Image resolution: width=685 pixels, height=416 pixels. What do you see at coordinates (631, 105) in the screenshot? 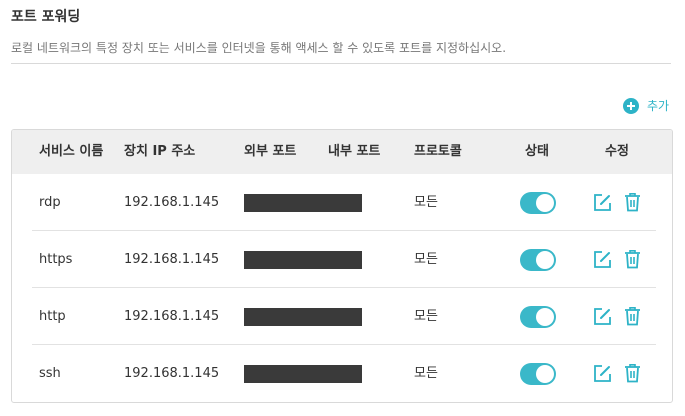
I see `plus-circle-icon` at bounding box center [631, 105].